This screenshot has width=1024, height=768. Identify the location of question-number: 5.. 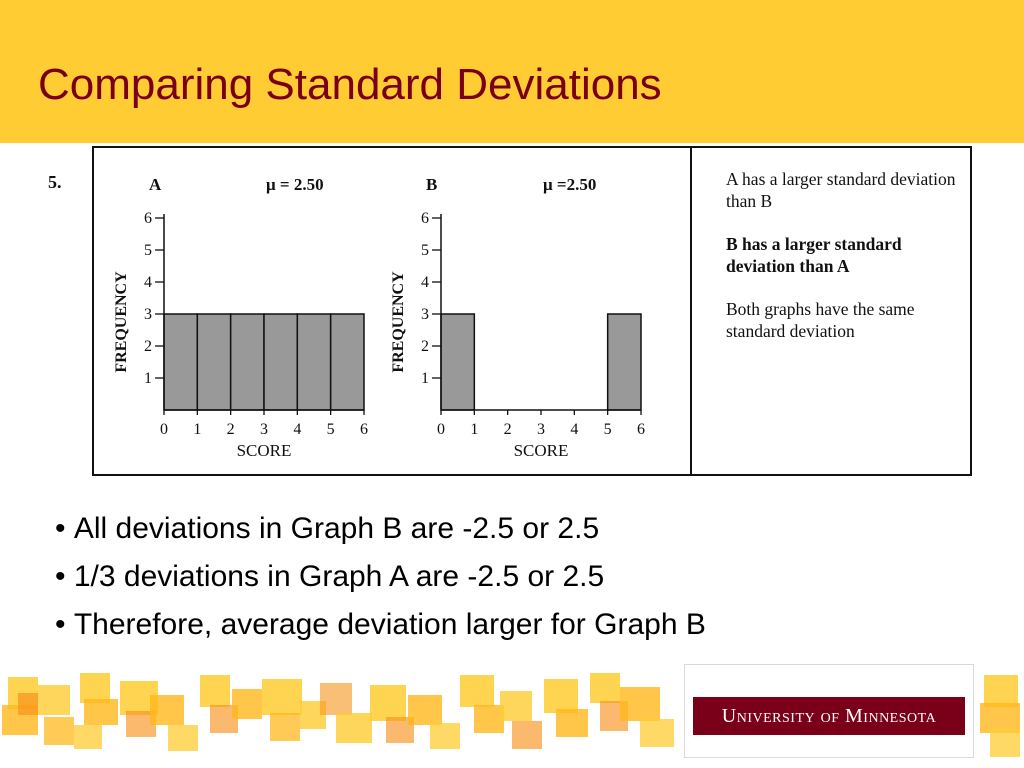
(55, 182).